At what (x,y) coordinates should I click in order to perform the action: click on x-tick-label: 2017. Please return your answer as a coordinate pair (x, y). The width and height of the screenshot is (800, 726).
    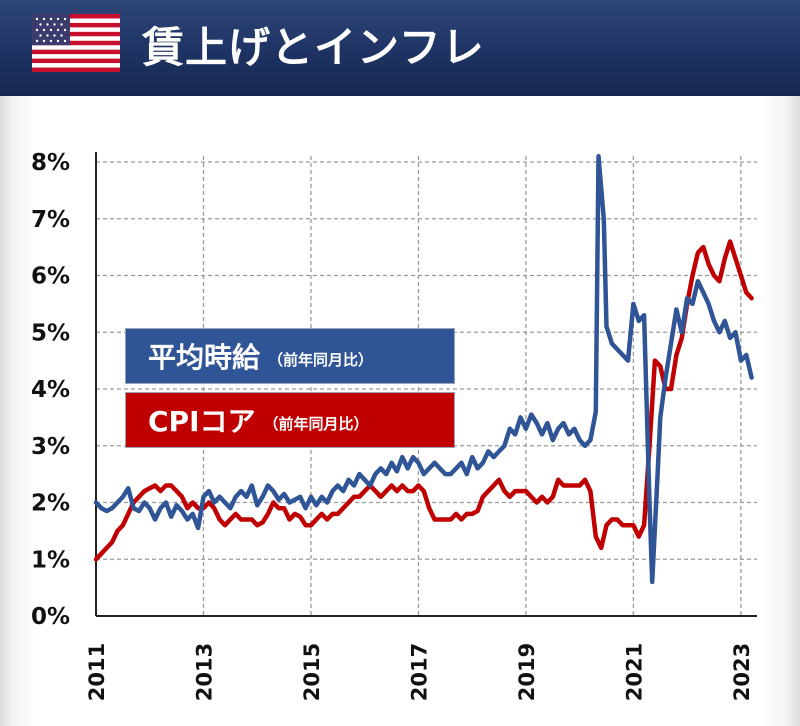
    Looking at the image, I should click on (419, 672).